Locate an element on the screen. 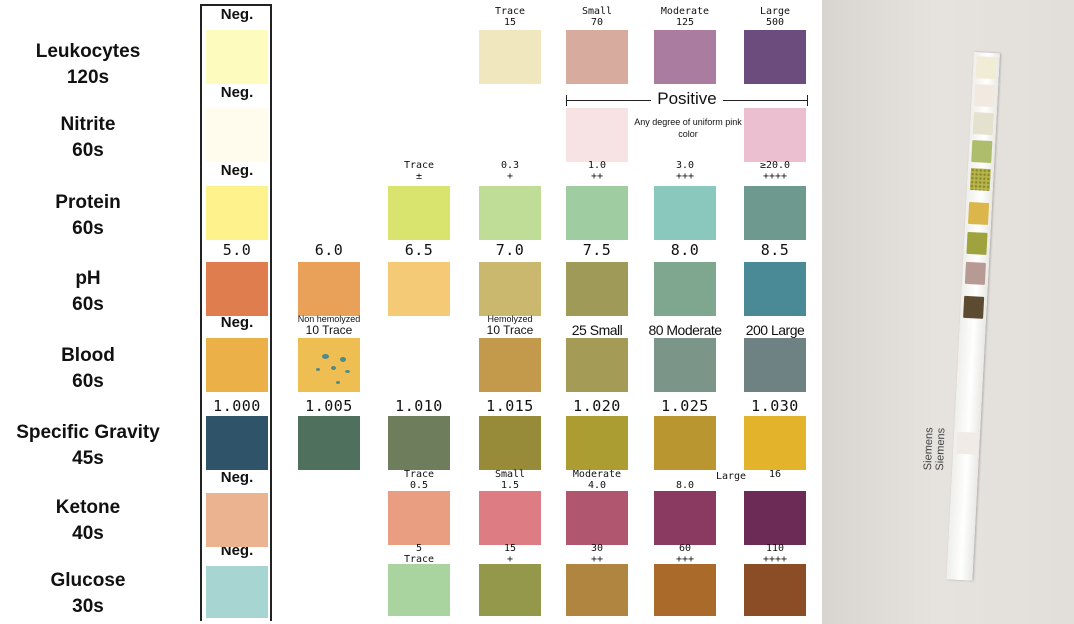  row-name: Protein is located at coordinates (88, 202).